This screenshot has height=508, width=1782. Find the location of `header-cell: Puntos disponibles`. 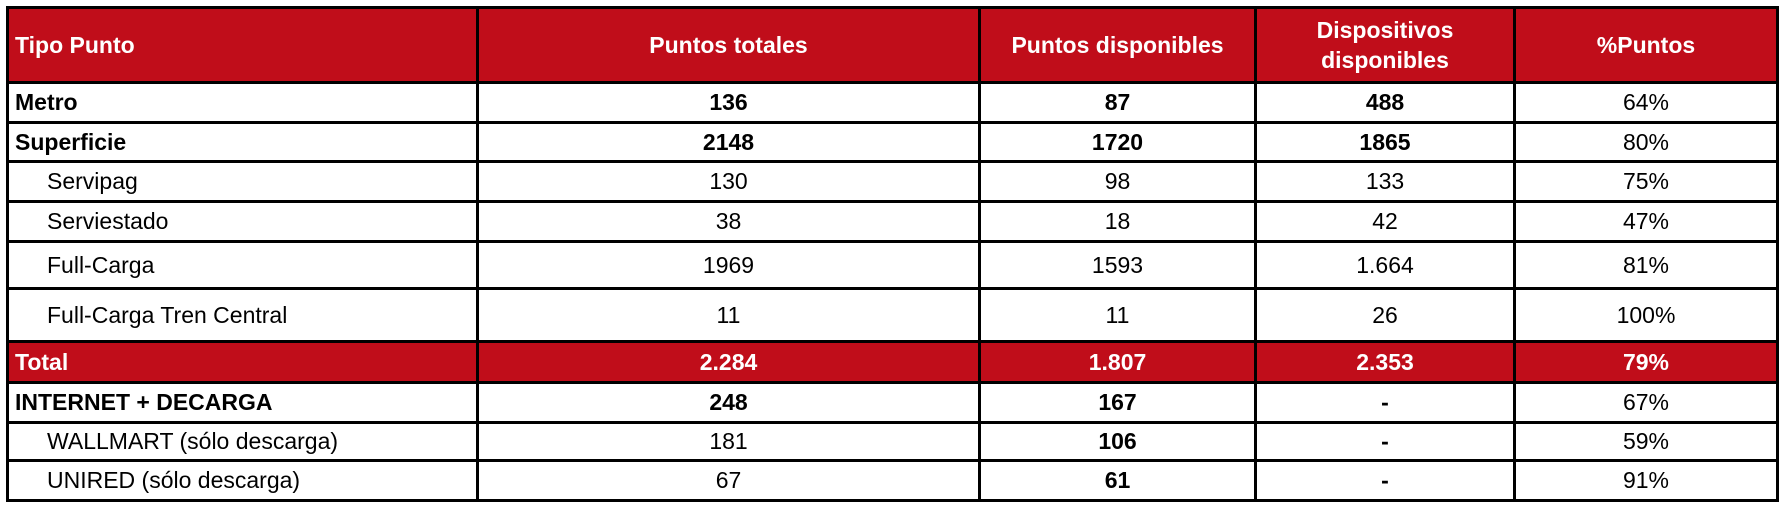

header-cell: Puntos disponibles is located at coordinates (1117, 45).